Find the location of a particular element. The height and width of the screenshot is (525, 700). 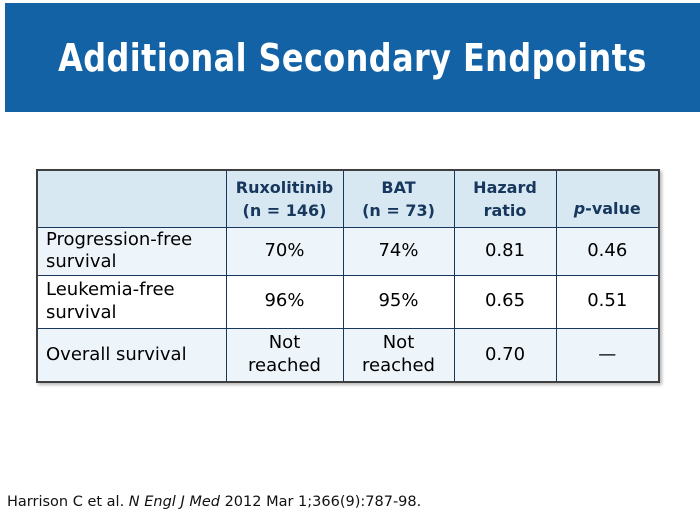

column-header-hazard-ratio: Hazard ratio is located at coordinates (505, 198).